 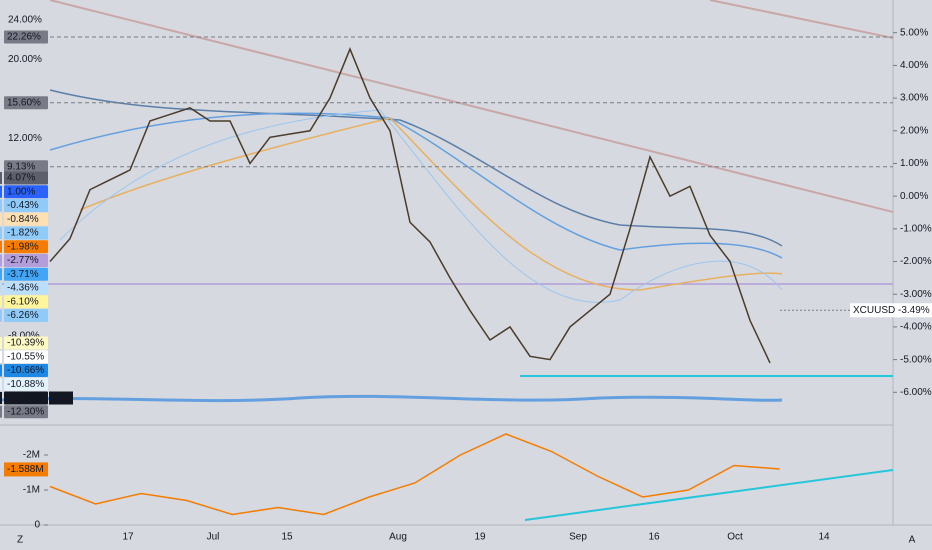 What do you see at coordinates (25, 19) in the screenshot?
I see `left-tick-label: 24.00%` at bounding box center [25, 19].